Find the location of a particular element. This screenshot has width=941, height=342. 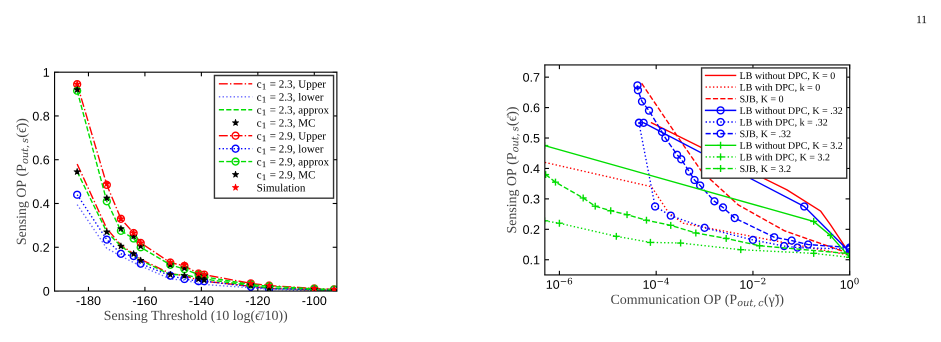

x-tick-label: -120 is located at coordinates (258, 301).